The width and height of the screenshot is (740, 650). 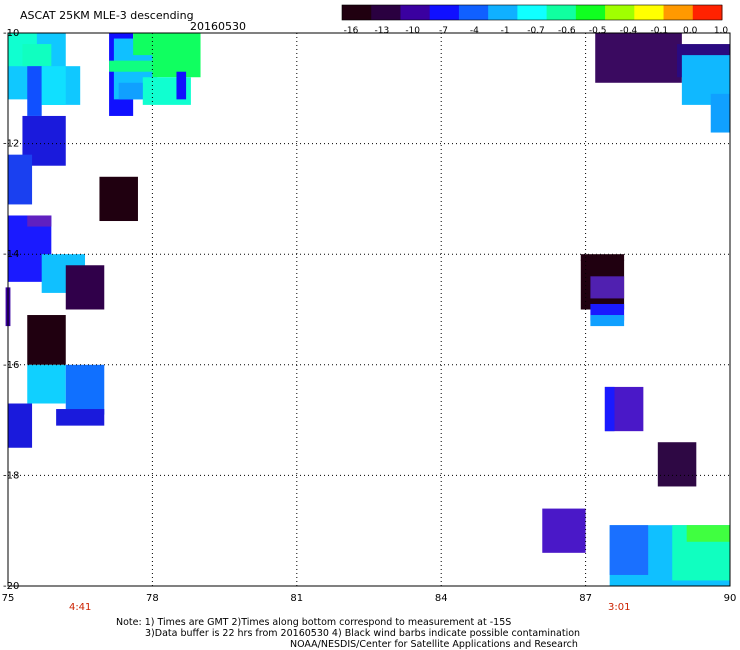 I want to click on y-tick-label: -14, so click(x=11, y=254).